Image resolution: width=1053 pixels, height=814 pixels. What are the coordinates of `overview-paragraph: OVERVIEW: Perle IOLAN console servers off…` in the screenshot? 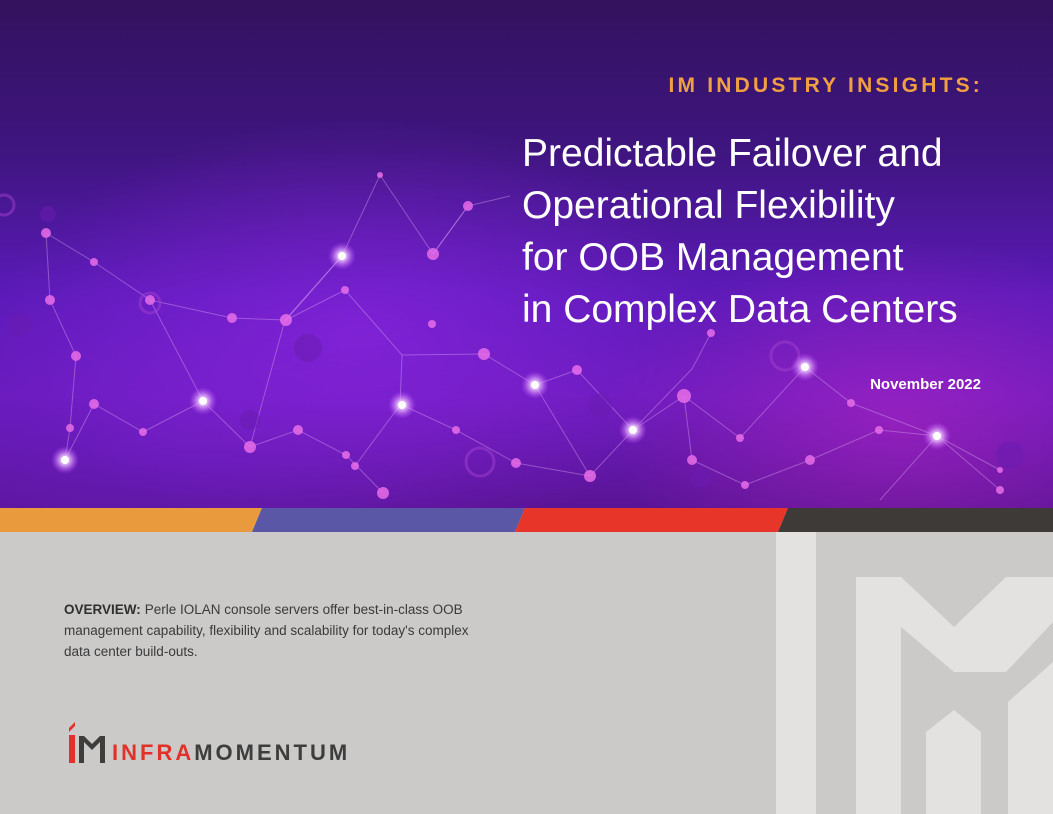 It's located at (274, 630).